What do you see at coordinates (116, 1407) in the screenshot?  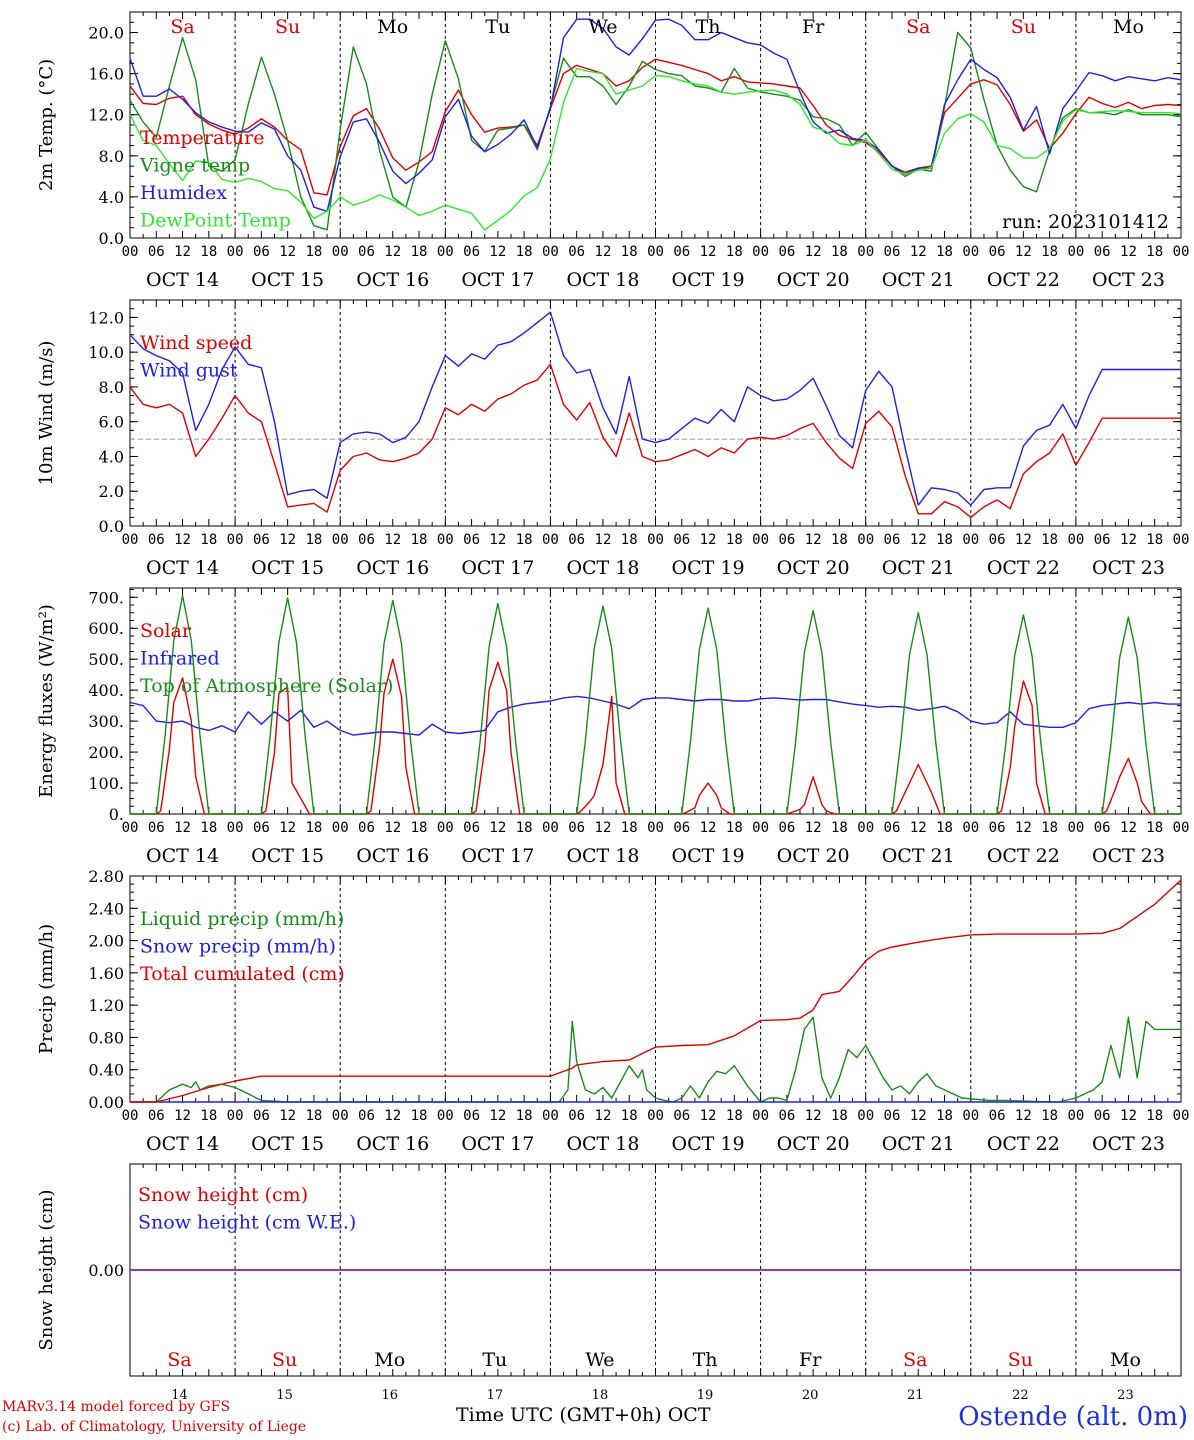 I see `model-credit: MARv3.14 model forced by GFS` at bounding box center [116, 1407].